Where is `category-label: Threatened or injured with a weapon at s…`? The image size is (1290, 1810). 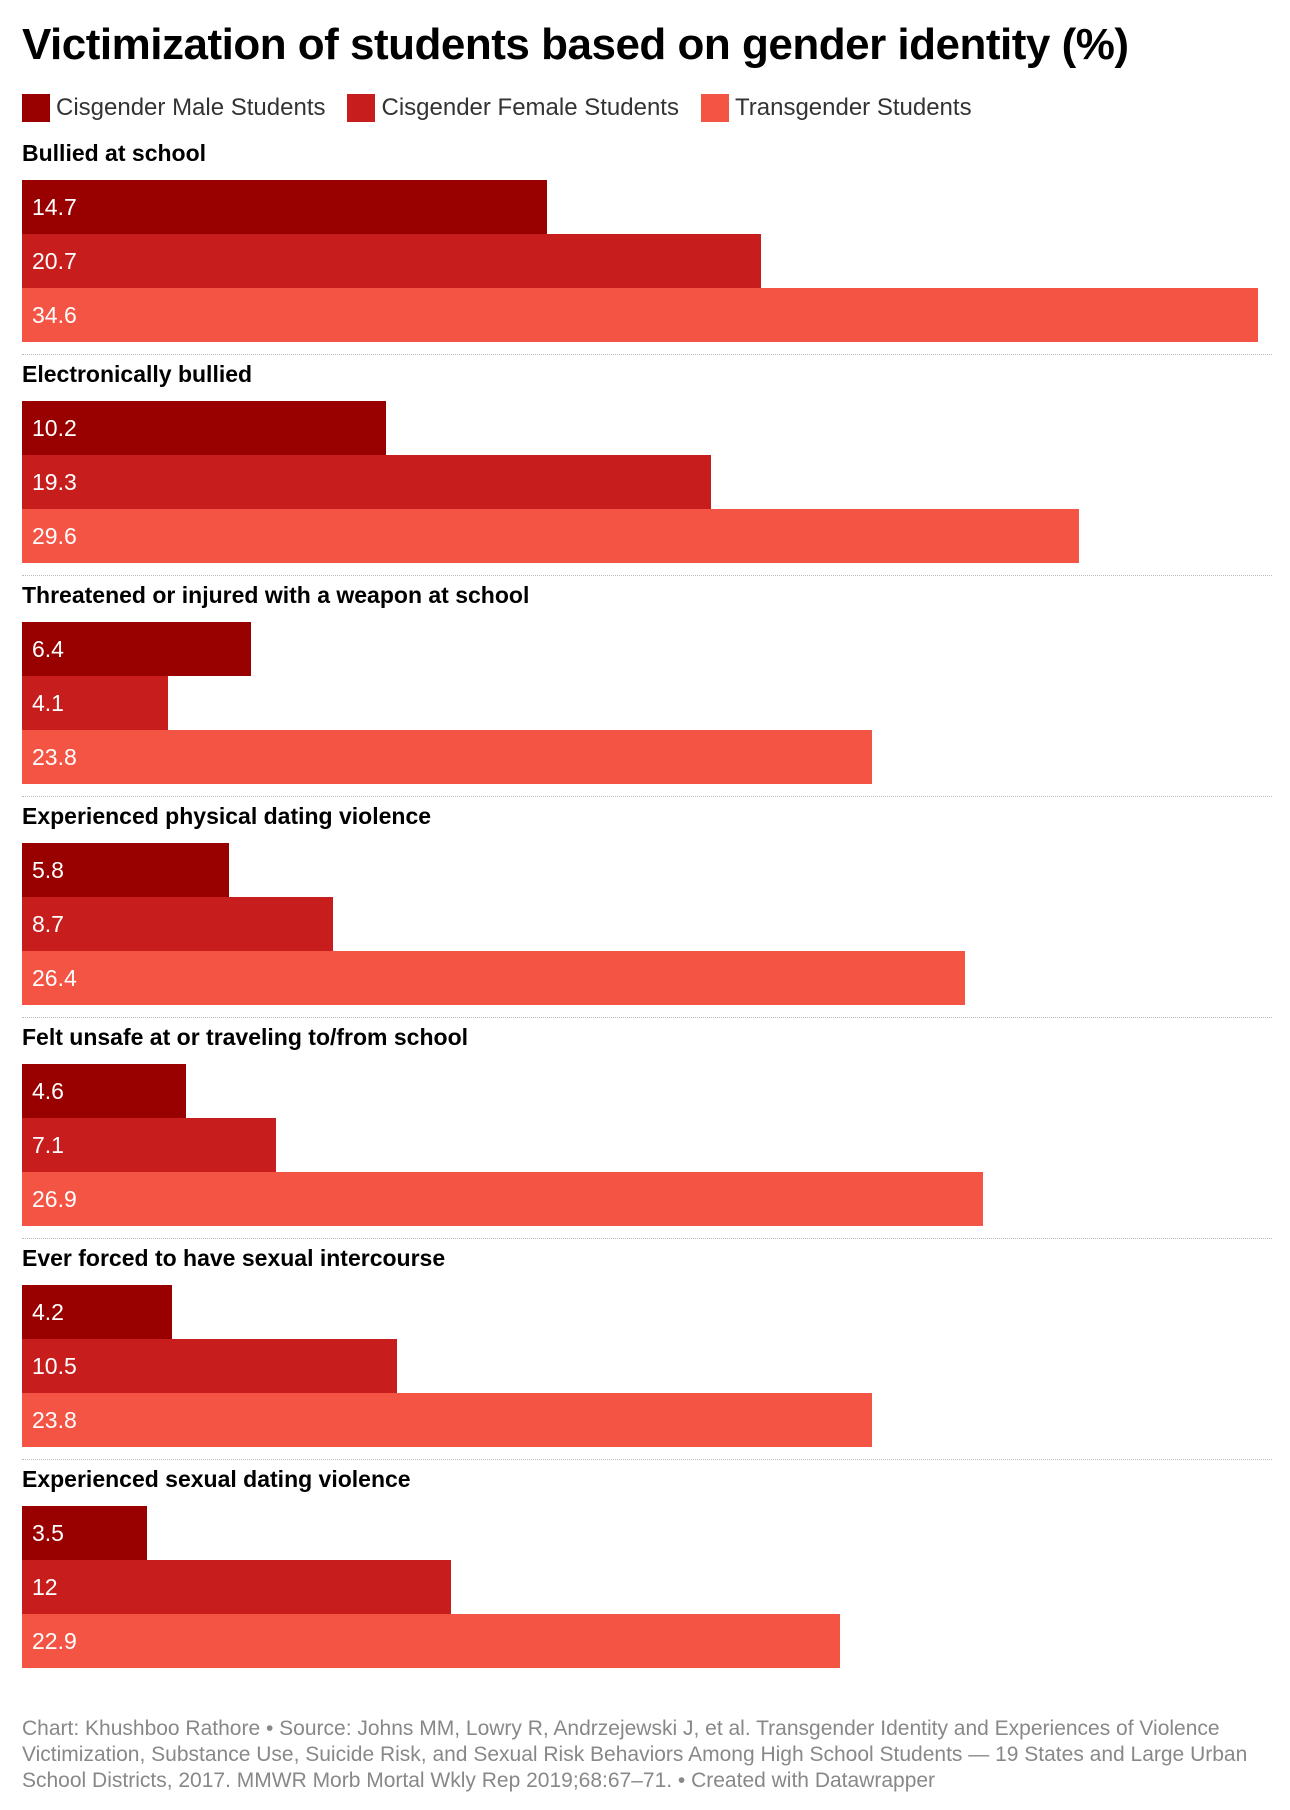 category-label: Threatened or injured with a weapon at s… is located at coordinates (276, 595).